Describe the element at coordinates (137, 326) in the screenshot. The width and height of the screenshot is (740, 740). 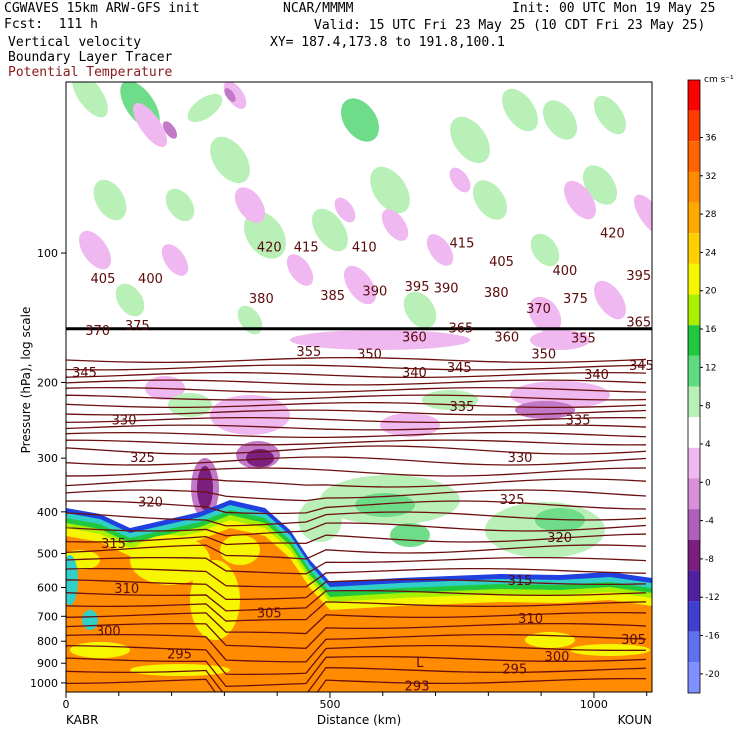
I see `theta-label: 375` at that location.